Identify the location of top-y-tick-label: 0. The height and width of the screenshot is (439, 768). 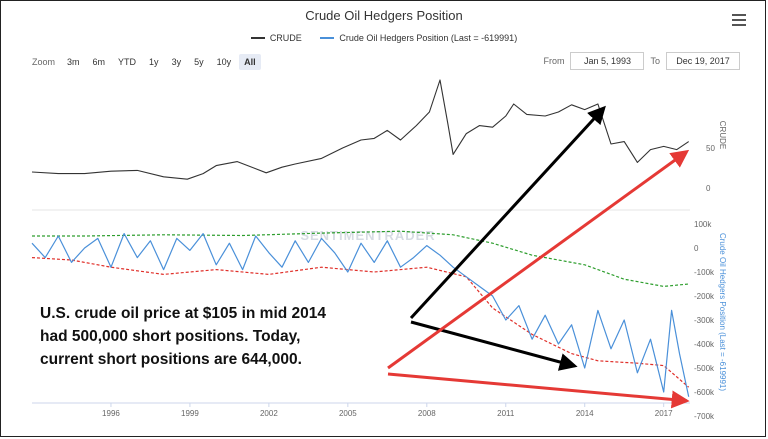
(708, 188).